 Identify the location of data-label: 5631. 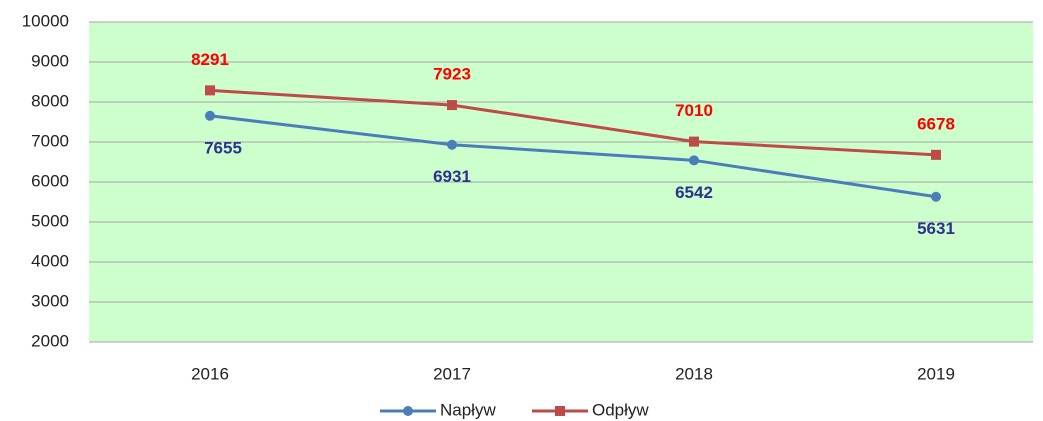
(936, 228).